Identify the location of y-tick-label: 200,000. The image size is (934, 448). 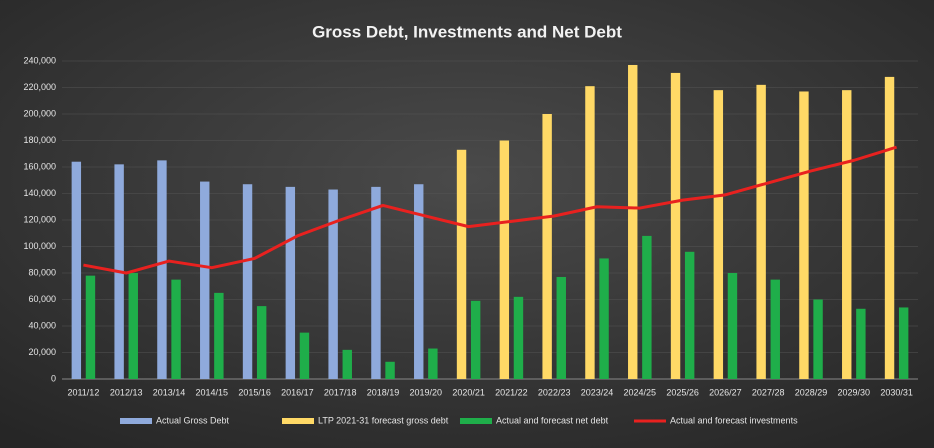
(39, 113).